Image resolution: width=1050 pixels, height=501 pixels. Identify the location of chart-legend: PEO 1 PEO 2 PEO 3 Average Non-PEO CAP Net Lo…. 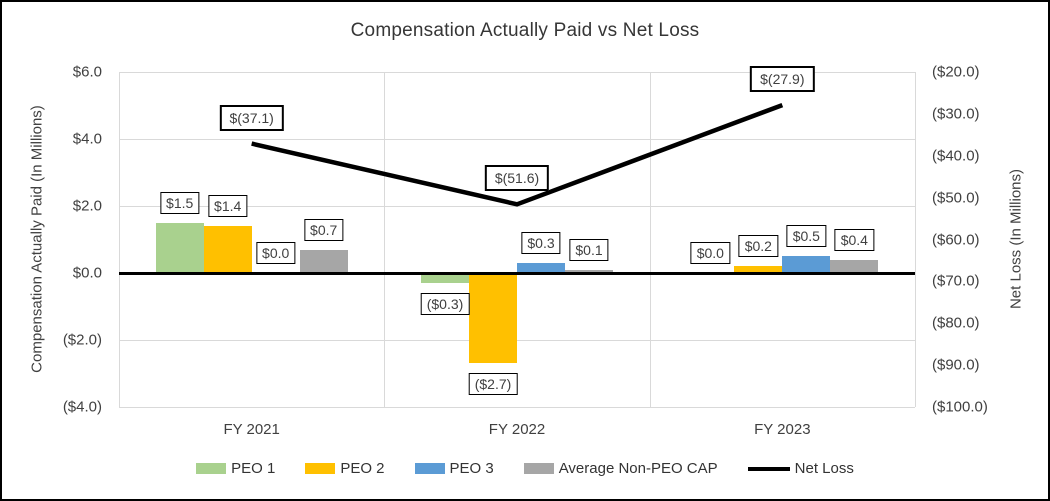
(525, 468).